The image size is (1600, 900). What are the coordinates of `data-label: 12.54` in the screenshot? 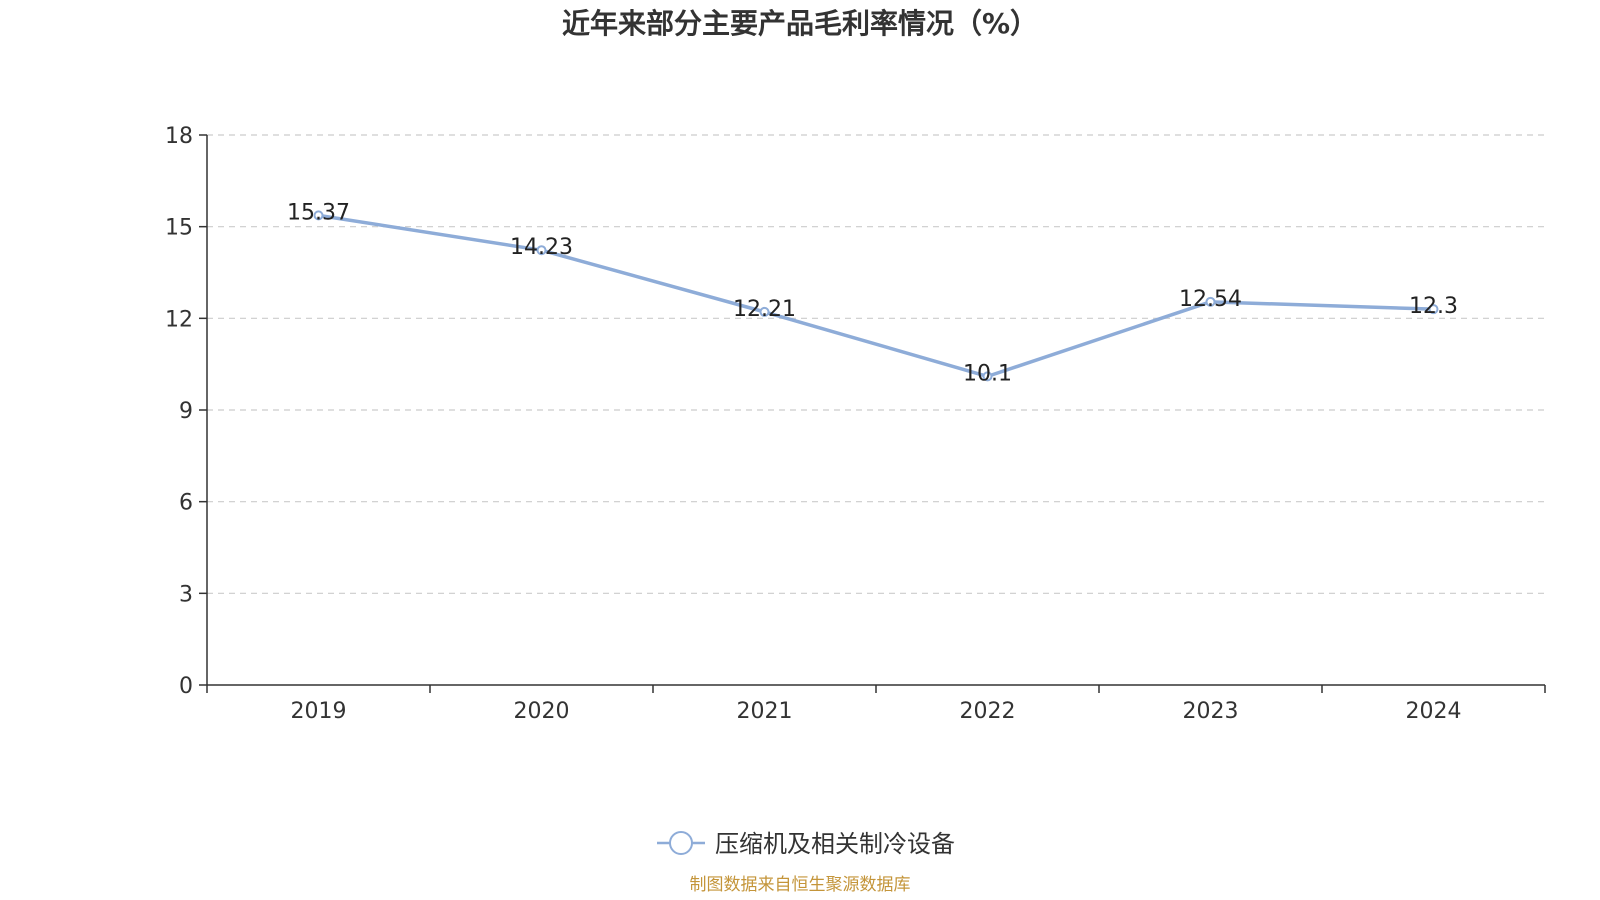 It's located at (1210, 299).